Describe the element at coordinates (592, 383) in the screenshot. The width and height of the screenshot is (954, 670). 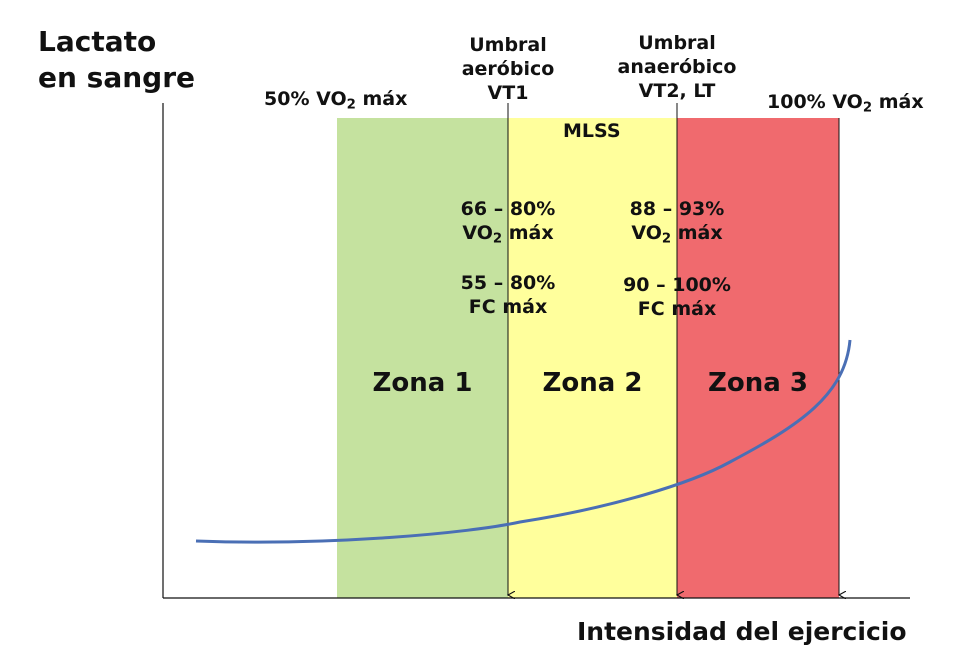
I see `zone-2-label: Zona 2` at that location.